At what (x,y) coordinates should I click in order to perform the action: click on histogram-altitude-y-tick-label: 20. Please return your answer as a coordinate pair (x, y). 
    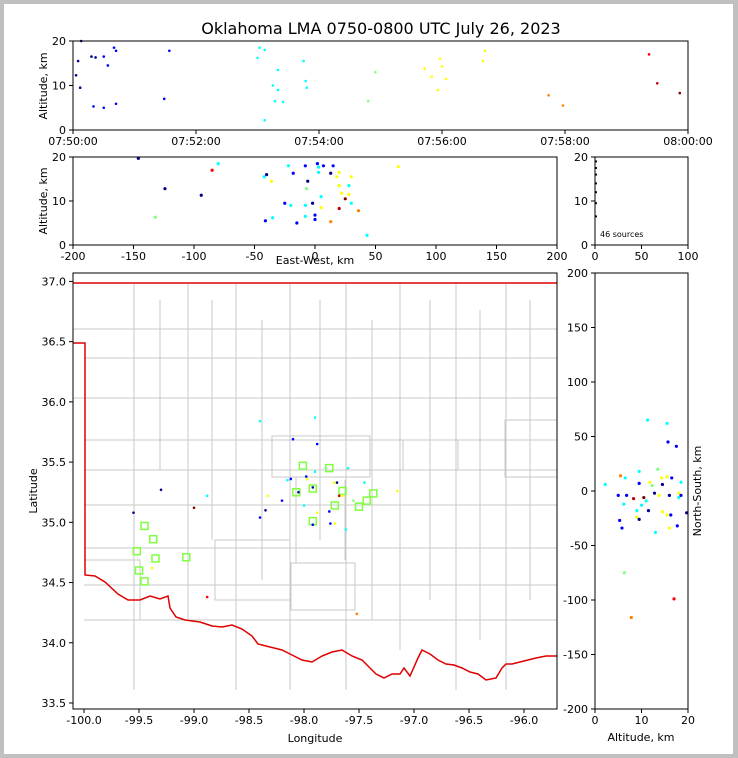
    Looking at the image, I should click on (581, 157).